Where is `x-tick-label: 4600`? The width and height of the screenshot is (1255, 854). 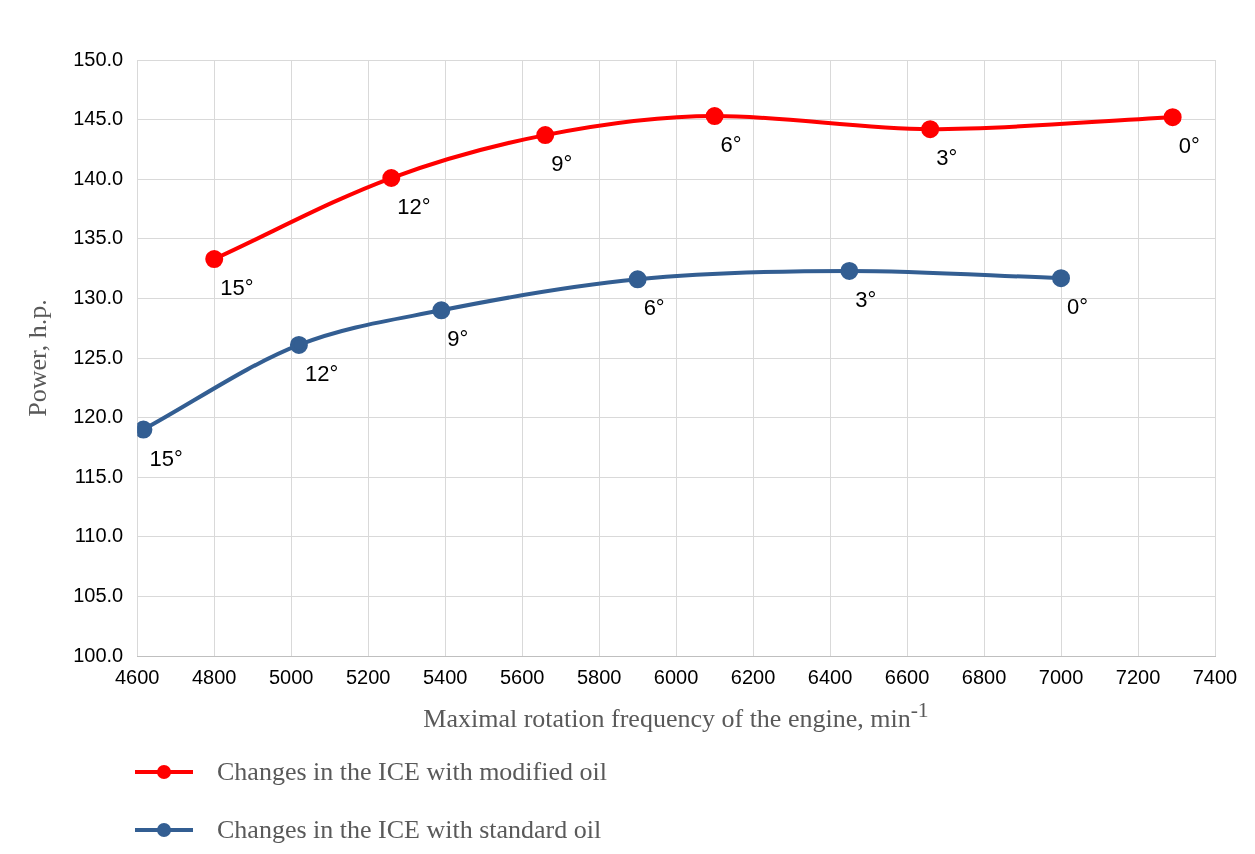 x-tick-label: 4600 is located at coordinates (137, 676).